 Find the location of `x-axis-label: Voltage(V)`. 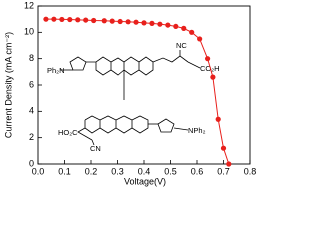

x-axis-label: Voltage(V) is located at coordinates (145, 181).